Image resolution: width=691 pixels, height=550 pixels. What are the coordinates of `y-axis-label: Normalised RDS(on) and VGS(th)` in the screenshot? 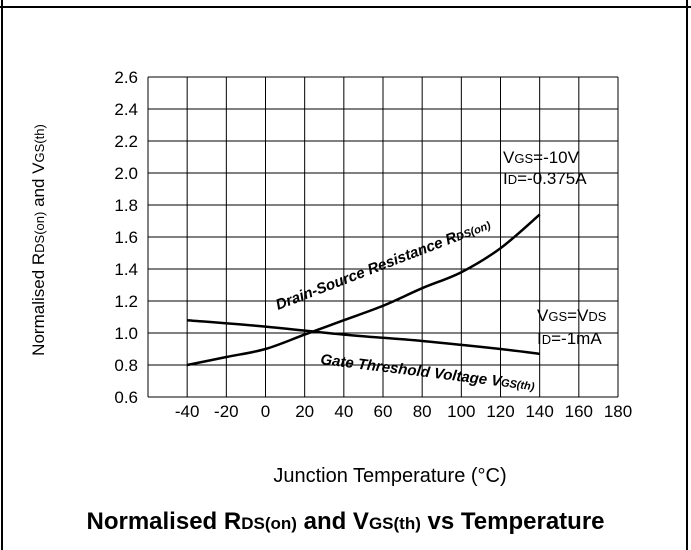 It's located at (38, 240).